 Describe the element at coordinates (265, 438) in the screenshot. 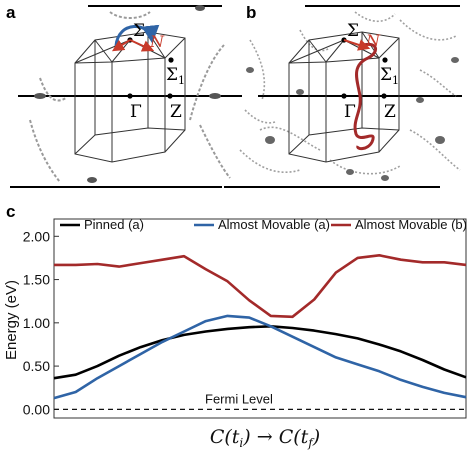

I see `chart-x-axis-label: C(ti) → C(tf)` at that location.